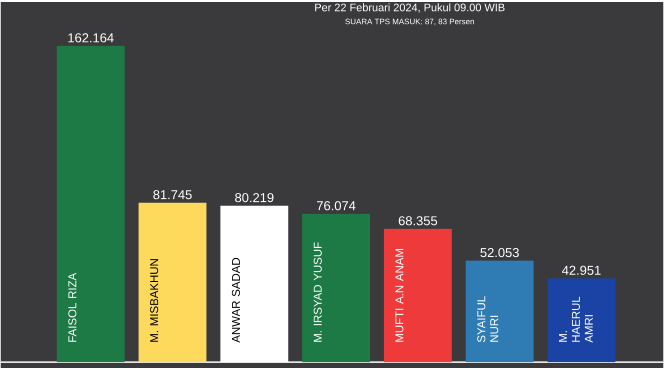  Describe the element at coordinates (91, 37) in the screenshot. I see `data-label: 162.164` at that location.